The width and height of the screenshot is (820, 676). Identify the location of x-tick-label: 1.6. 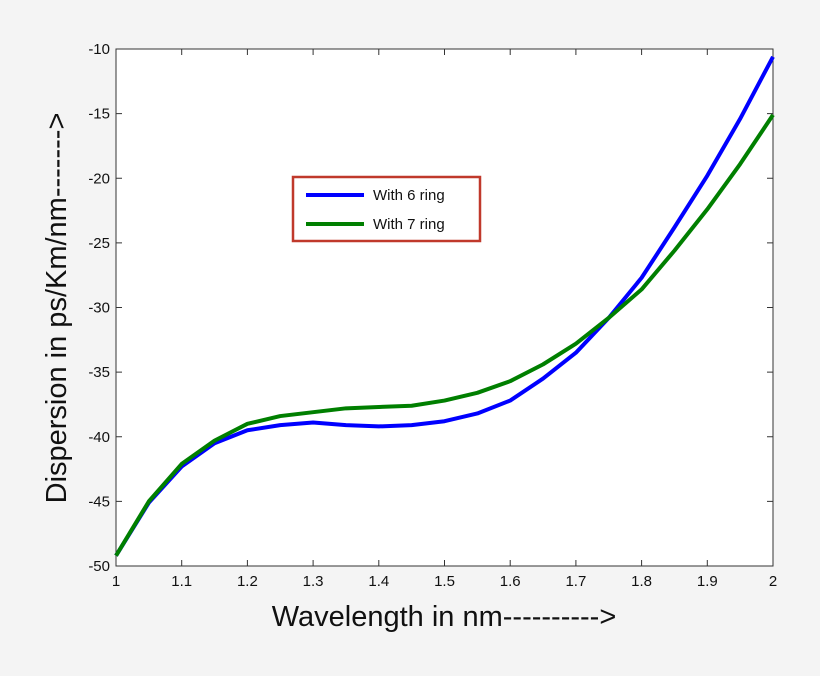
(510, 581).